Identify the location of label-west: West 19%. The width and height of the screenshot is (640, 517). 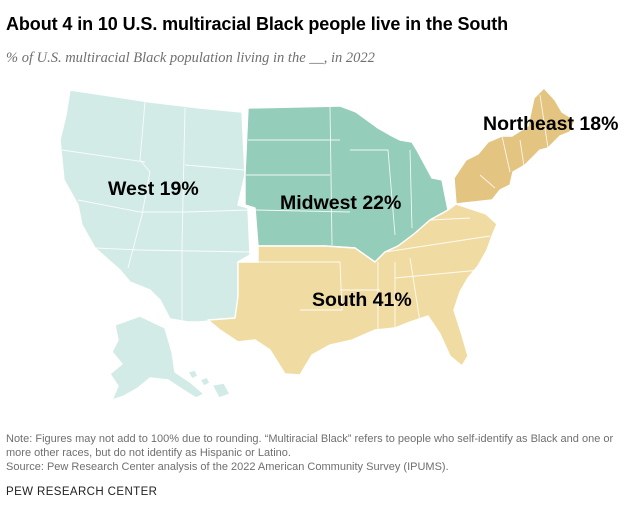
(153, 189).